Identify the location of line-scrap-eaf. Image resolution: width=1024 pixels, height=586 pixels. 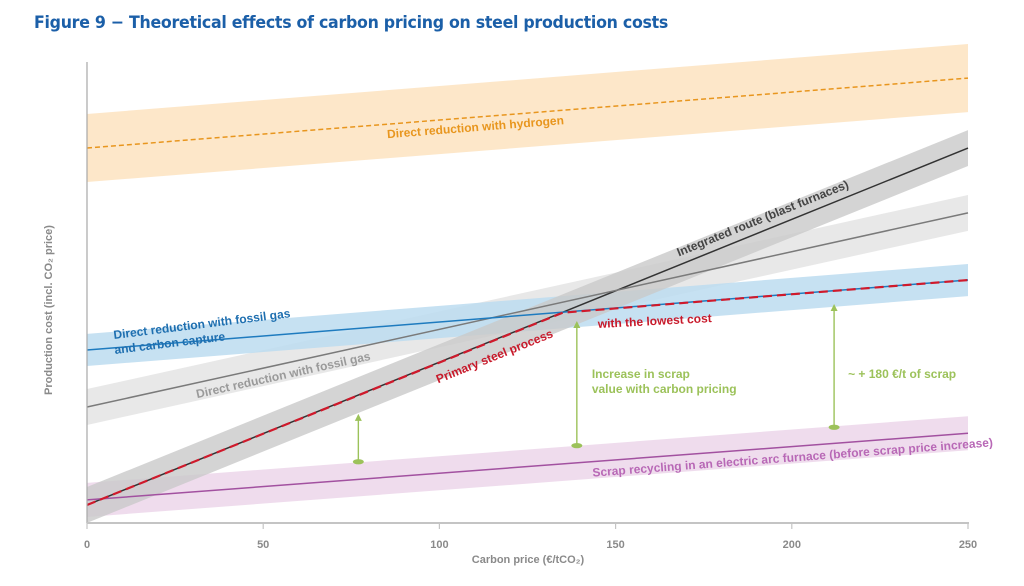
(527, 466).